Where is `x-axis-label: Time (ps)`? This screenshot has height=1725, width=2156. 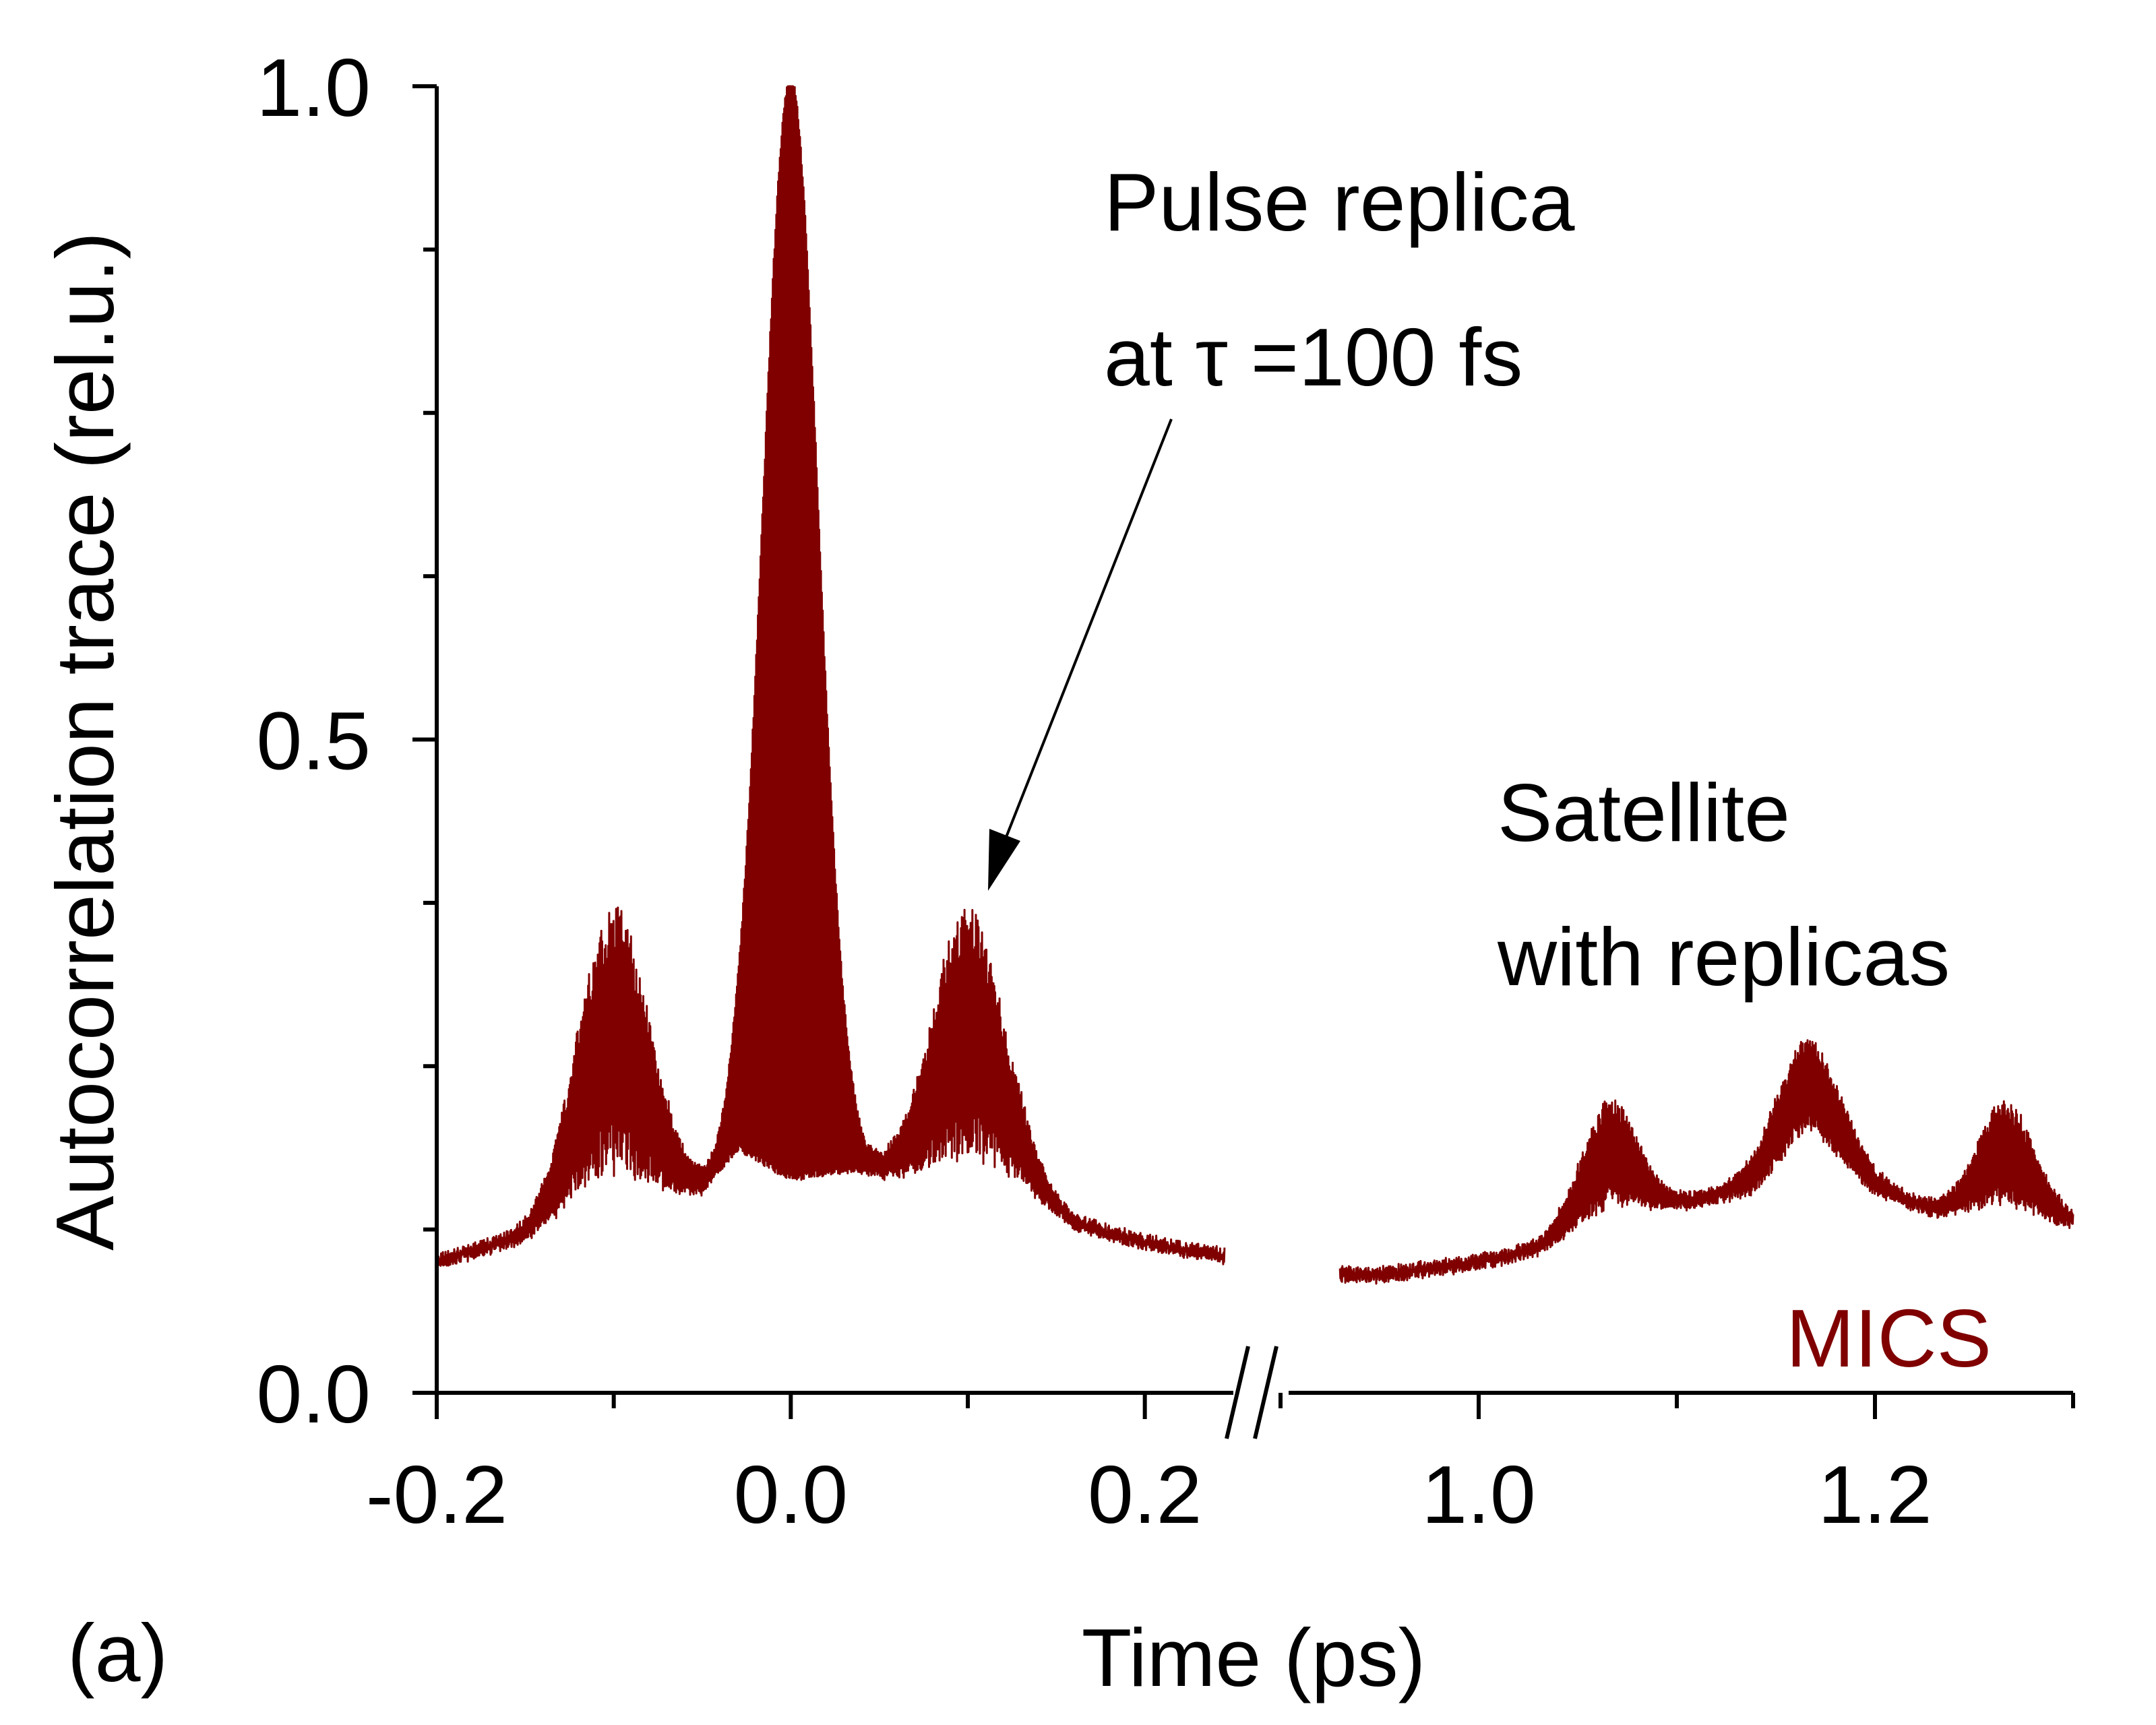 x-axis-label: Time (ps) is located at coordinates (1254, 1658).